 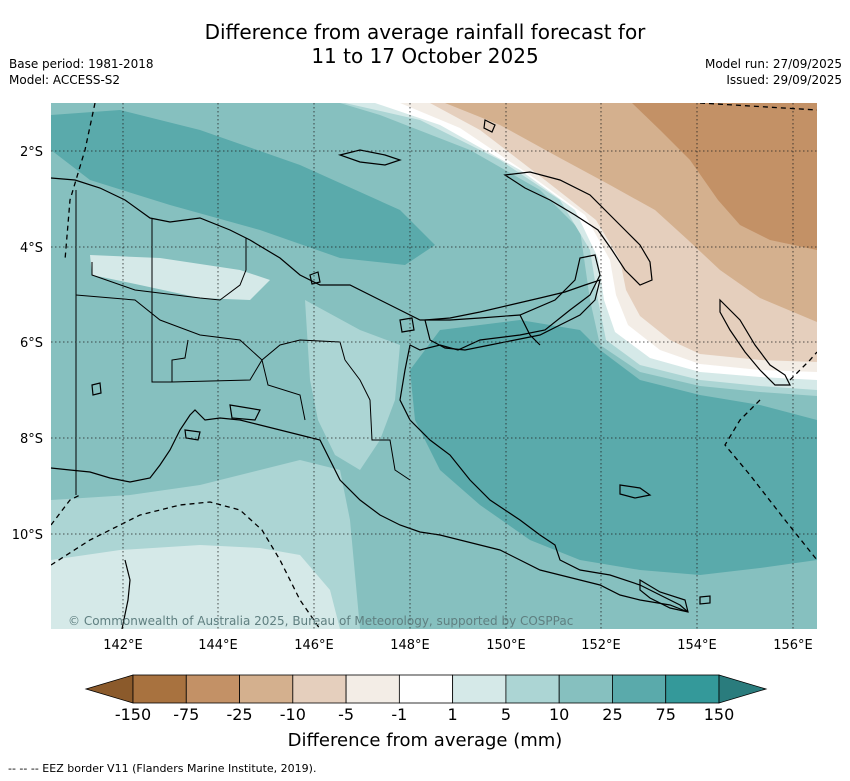 What do you see at coordinates (803, 366) in the screenshot?
I see `eez-east-upper` at bounding box center [803, 366].